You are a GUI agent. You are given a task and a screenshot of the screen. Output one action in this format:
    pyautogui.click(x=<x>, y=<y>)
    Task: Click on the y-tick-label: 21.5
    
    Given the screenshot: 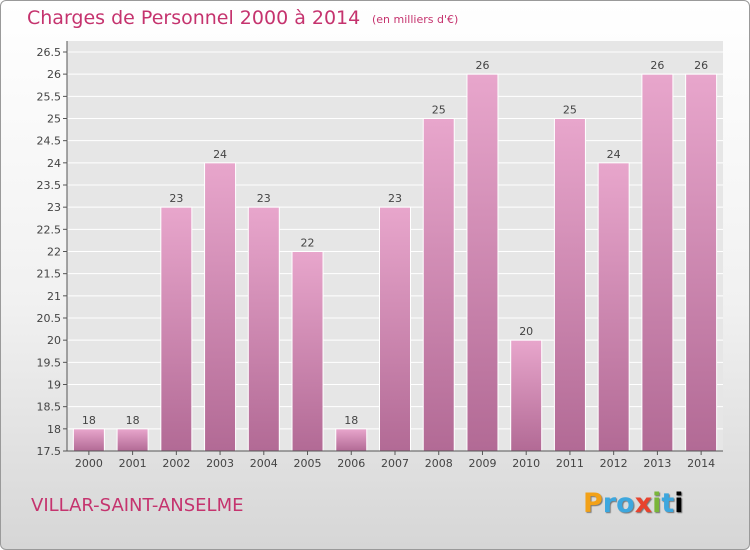 What is the action you would take?
    pyautogui.click(x=49, y=274)
    